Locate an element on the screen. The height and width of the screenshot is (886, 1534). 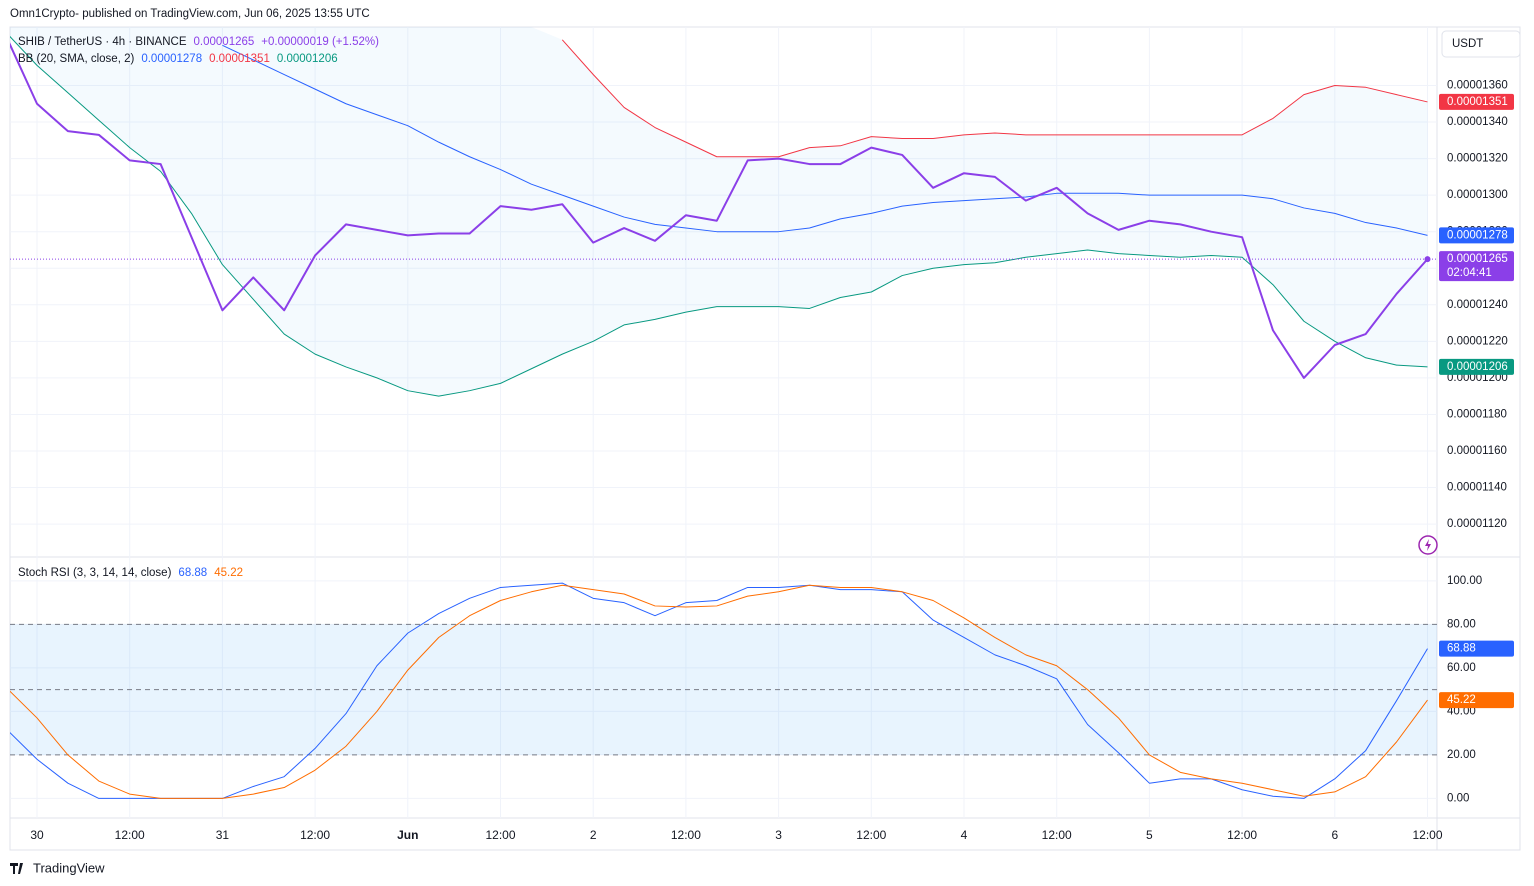
currency-button is located at coordinates (1481, 44).